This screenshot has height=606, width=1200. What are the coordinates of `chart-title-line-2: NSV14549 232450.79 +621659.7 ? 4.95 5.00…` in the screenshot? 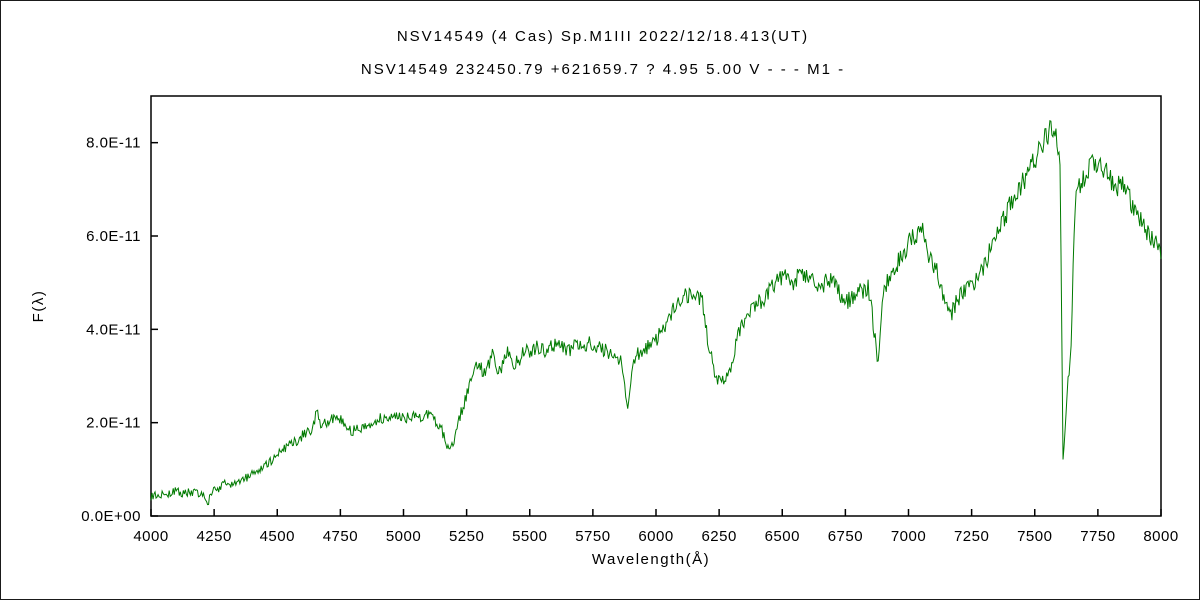 It's located at (603, 69).